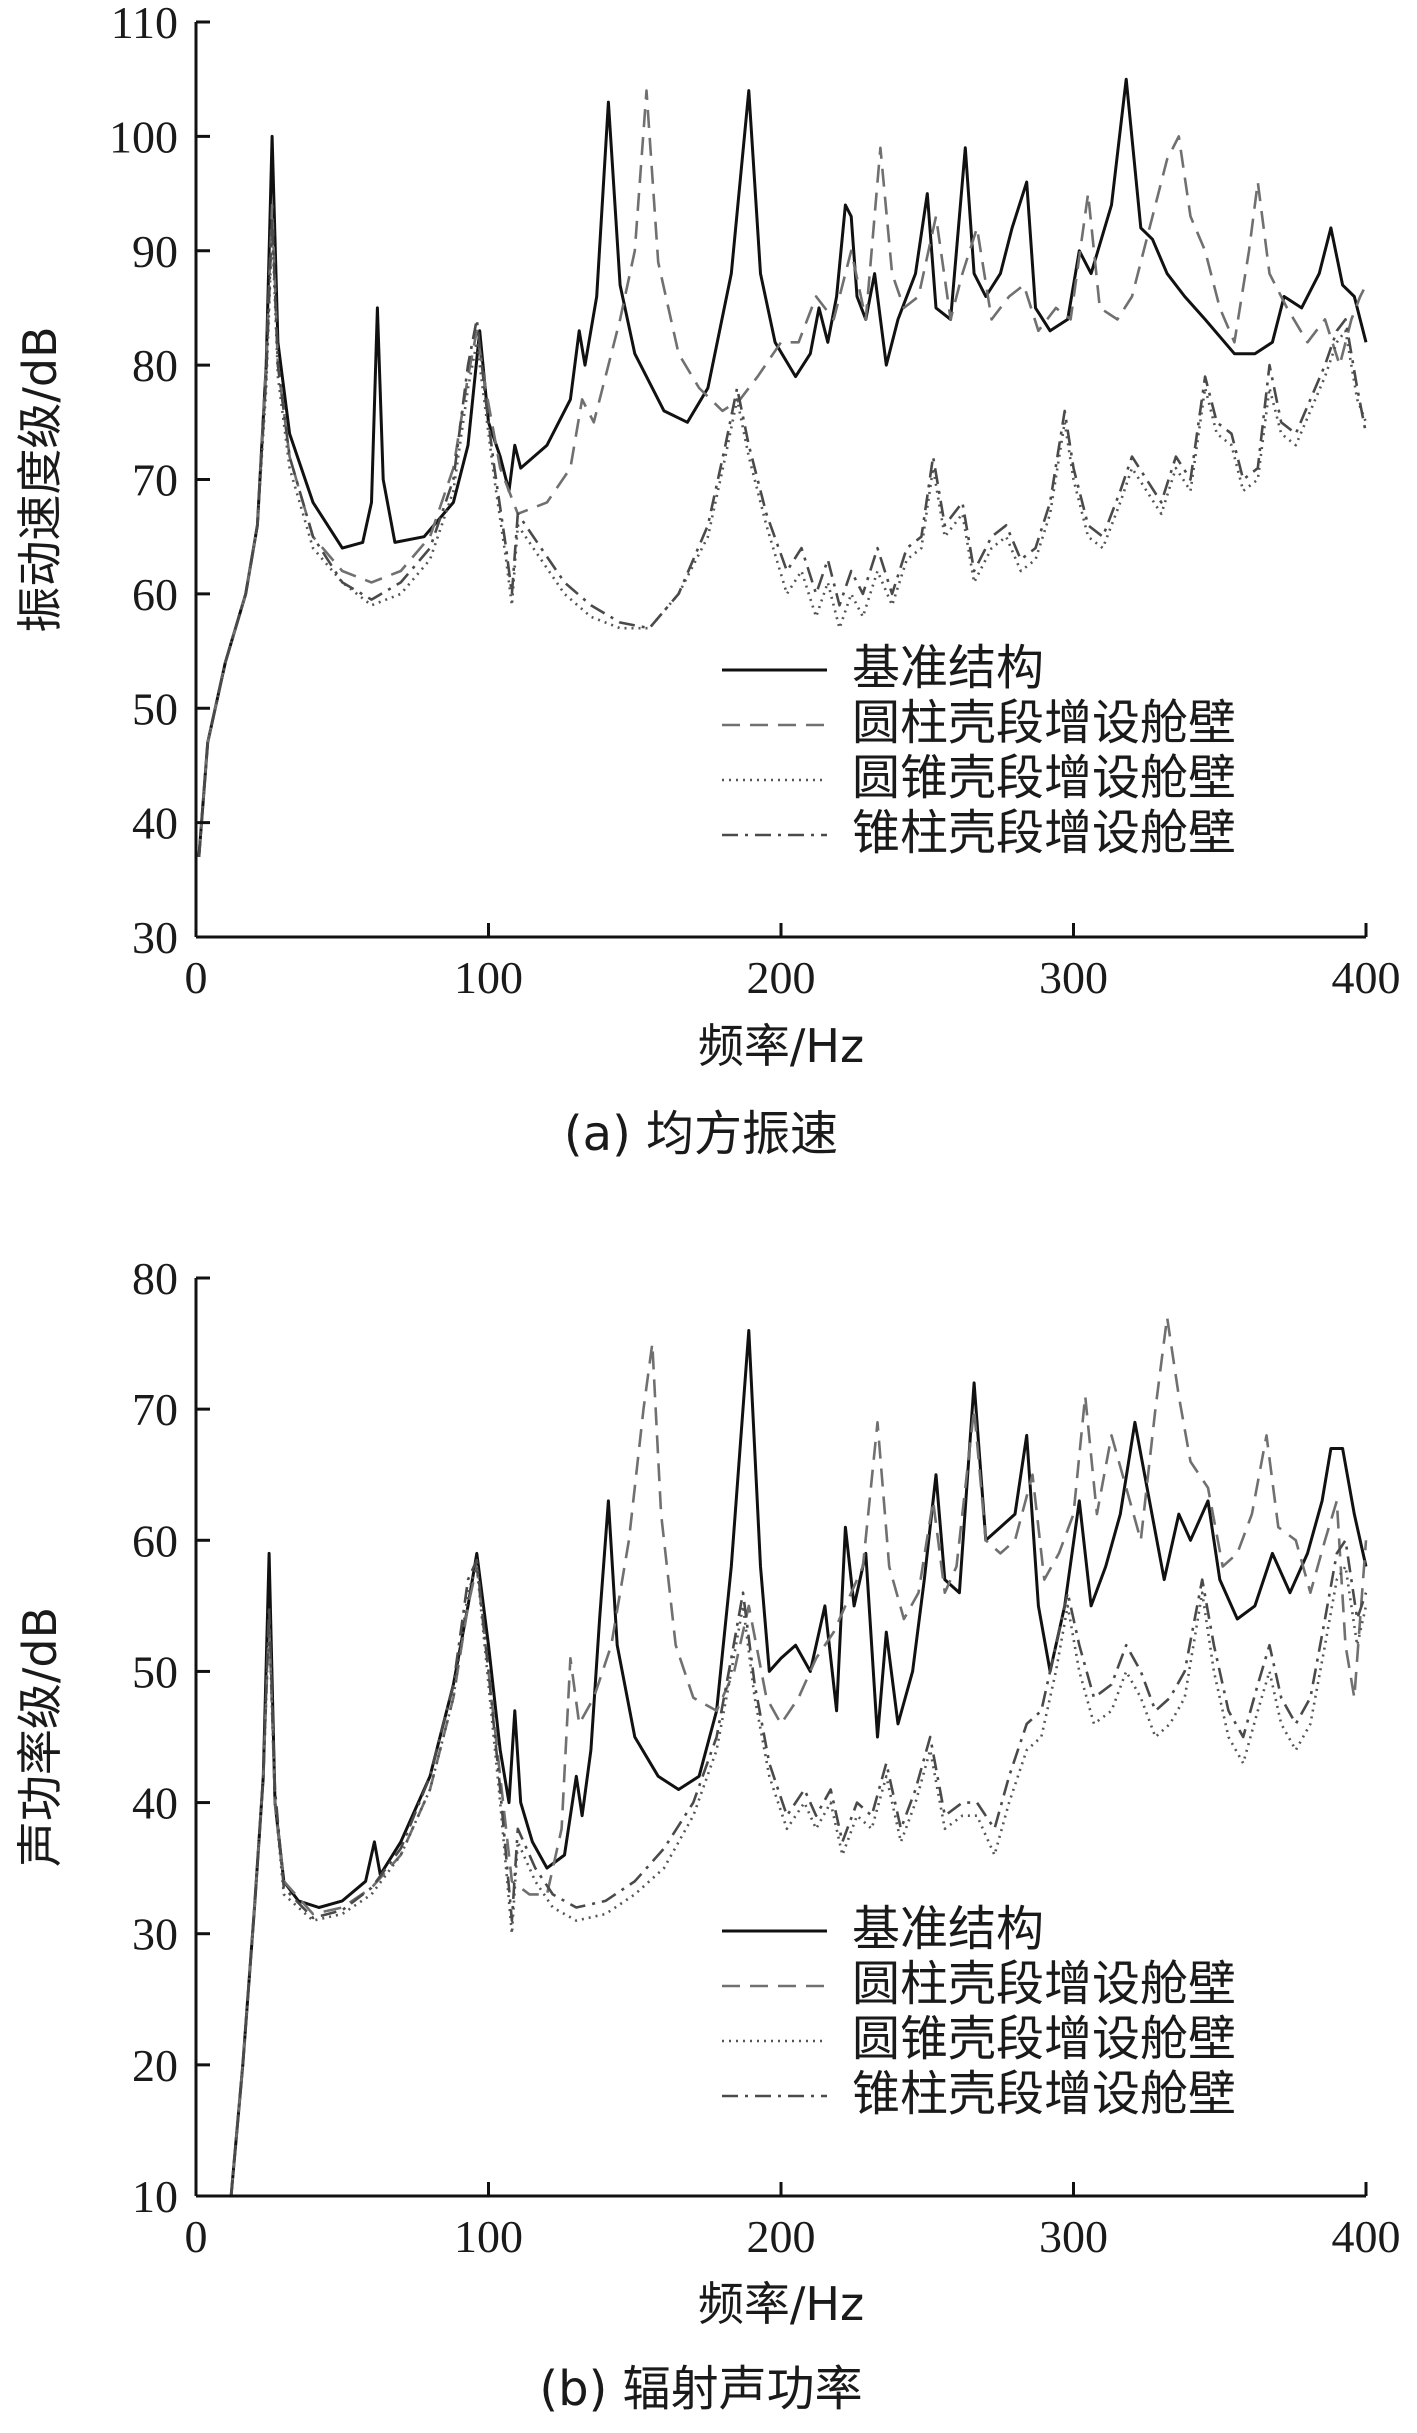  Describe the element at coordinates (155, 2196) in the screenshot. I see `y-tick-label: 10` at that location.